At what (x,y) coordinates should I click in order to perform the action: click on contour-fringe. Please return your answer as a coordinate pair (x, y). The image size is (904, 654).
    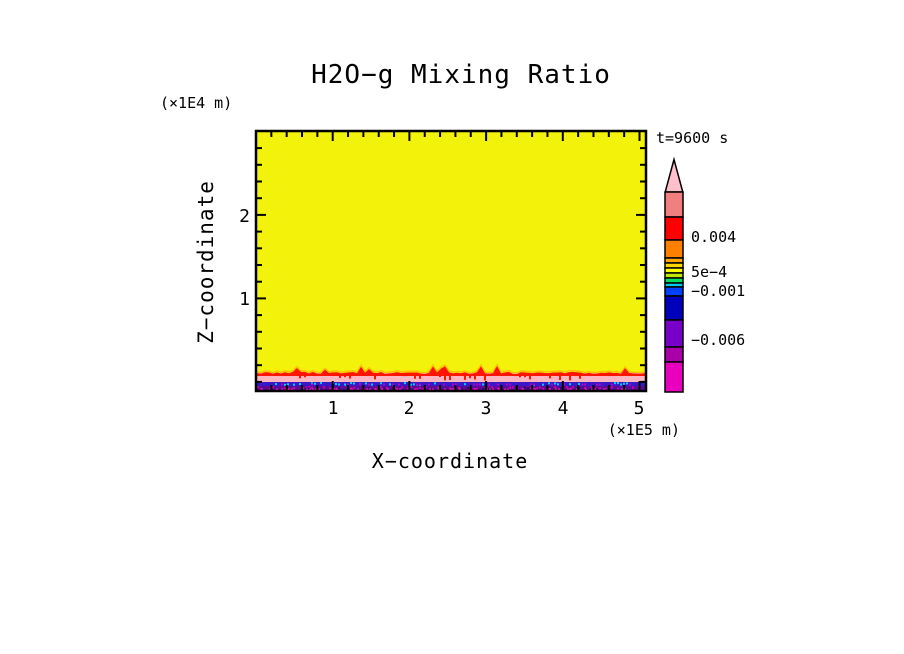
    Looking at the image, I should click on (451, 368).